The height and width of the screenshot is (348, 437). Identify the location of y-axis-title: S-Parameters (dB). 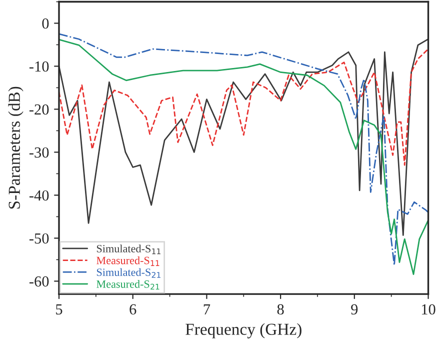
(16, 147).